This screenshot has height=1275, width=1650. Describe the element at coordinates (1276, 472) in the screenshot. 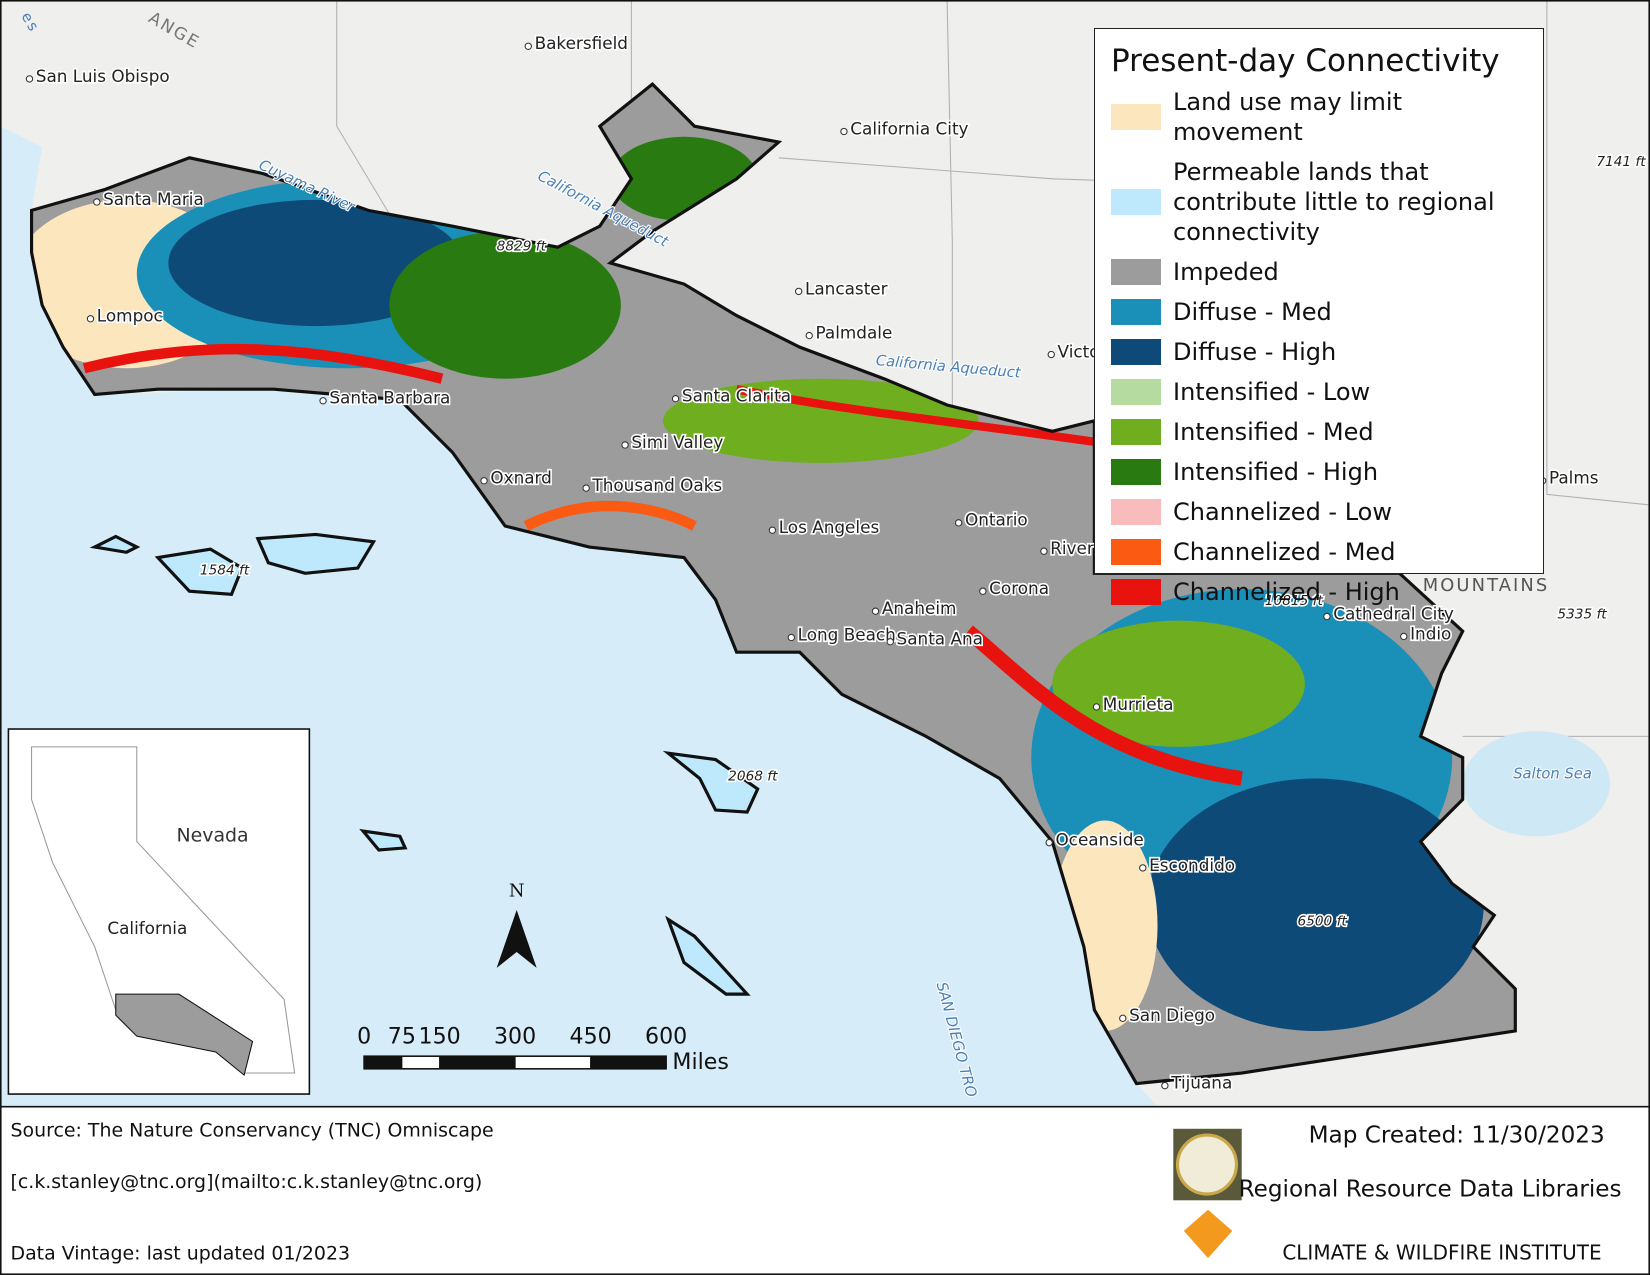

I see `legend-label: Intensified - High` at that location.